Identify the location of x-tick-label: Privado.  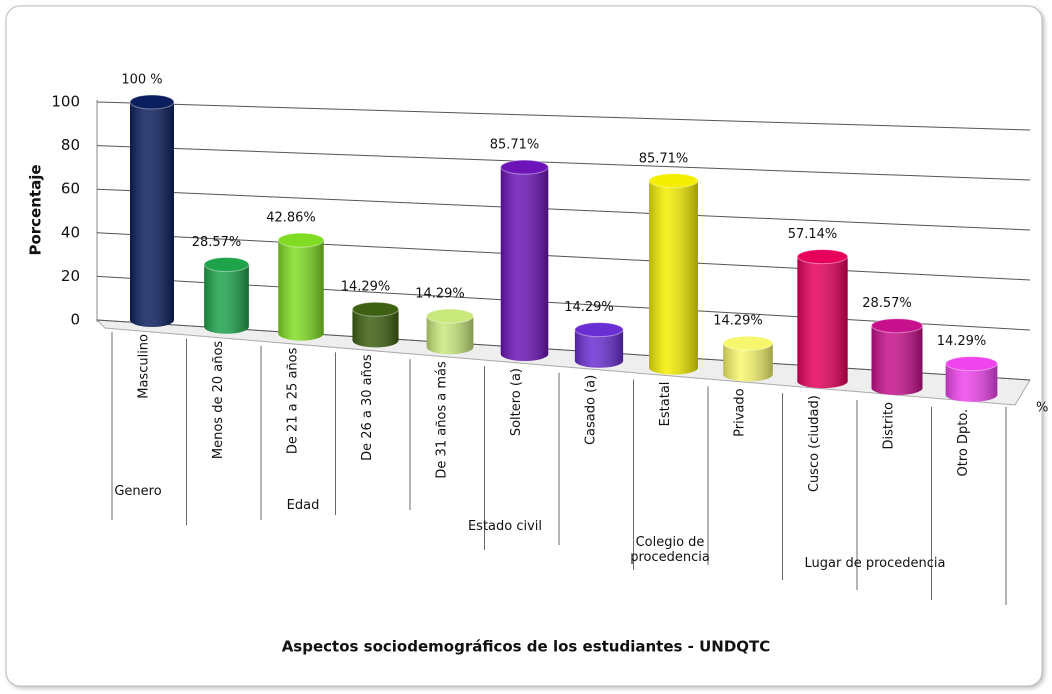
(740, 412).